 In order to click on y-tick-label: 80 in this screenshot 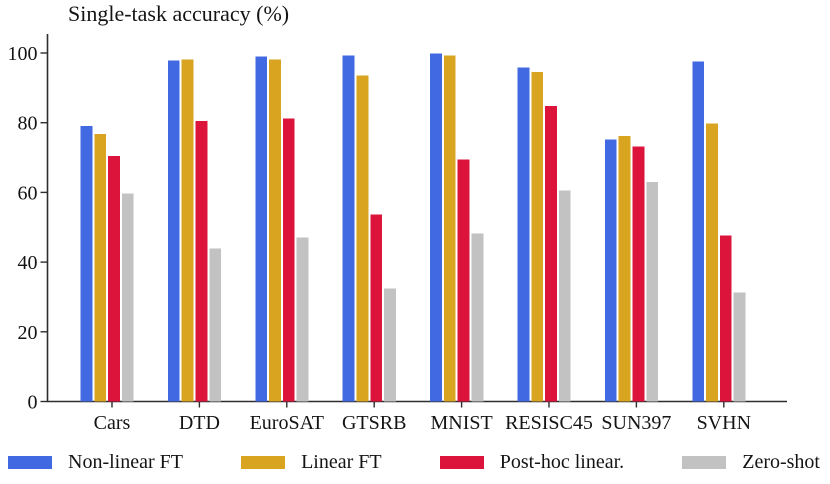, I will do `click(28, 124)`.